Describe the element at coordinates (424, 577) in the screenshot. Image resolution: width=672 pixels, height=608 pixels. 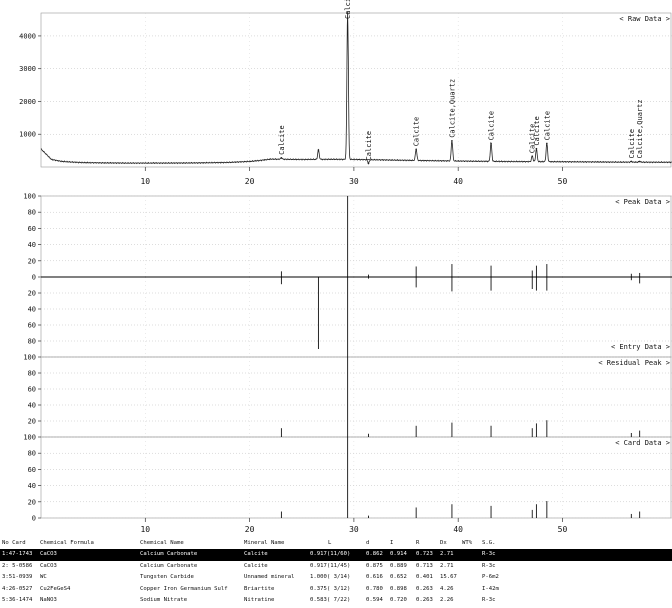
I see `cell-r: 0.401` at that location.